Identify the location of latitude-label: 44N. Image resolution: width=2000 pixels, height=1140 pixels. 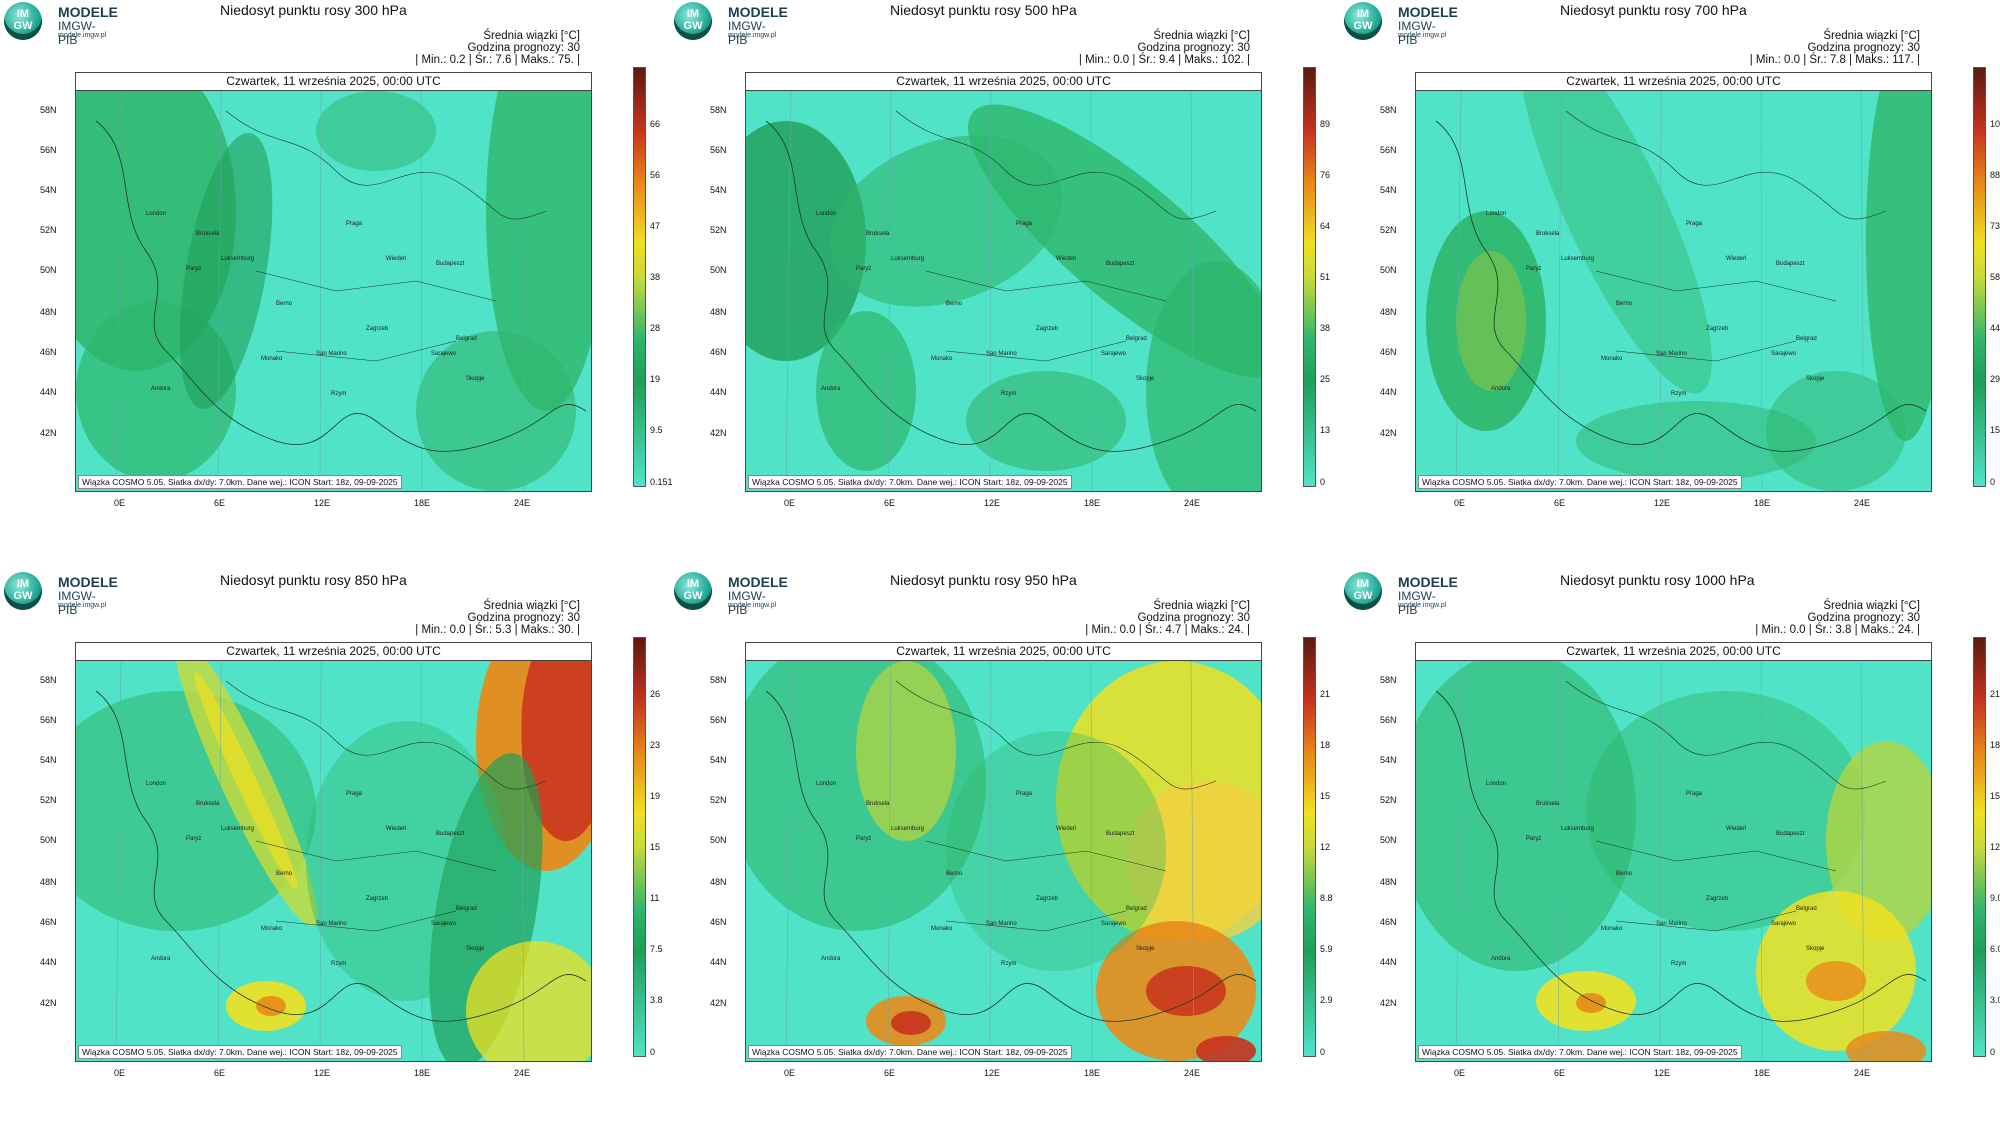
(48, 962).